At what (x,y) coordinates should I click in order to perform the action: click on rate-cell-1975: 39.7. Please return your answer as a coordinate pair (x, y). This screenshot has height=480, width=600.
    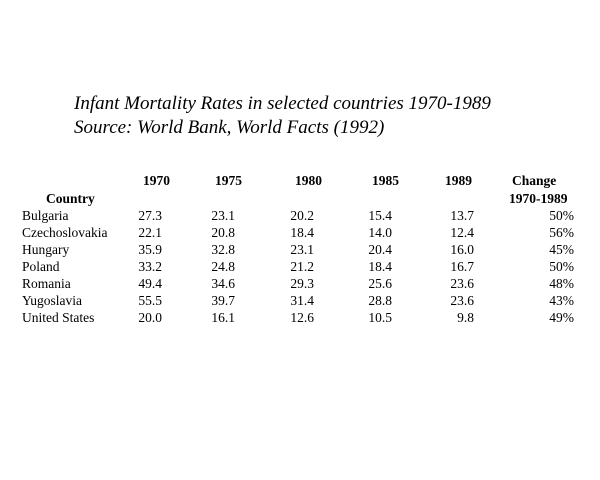
    Looking at the image, I should click on (223, 300).